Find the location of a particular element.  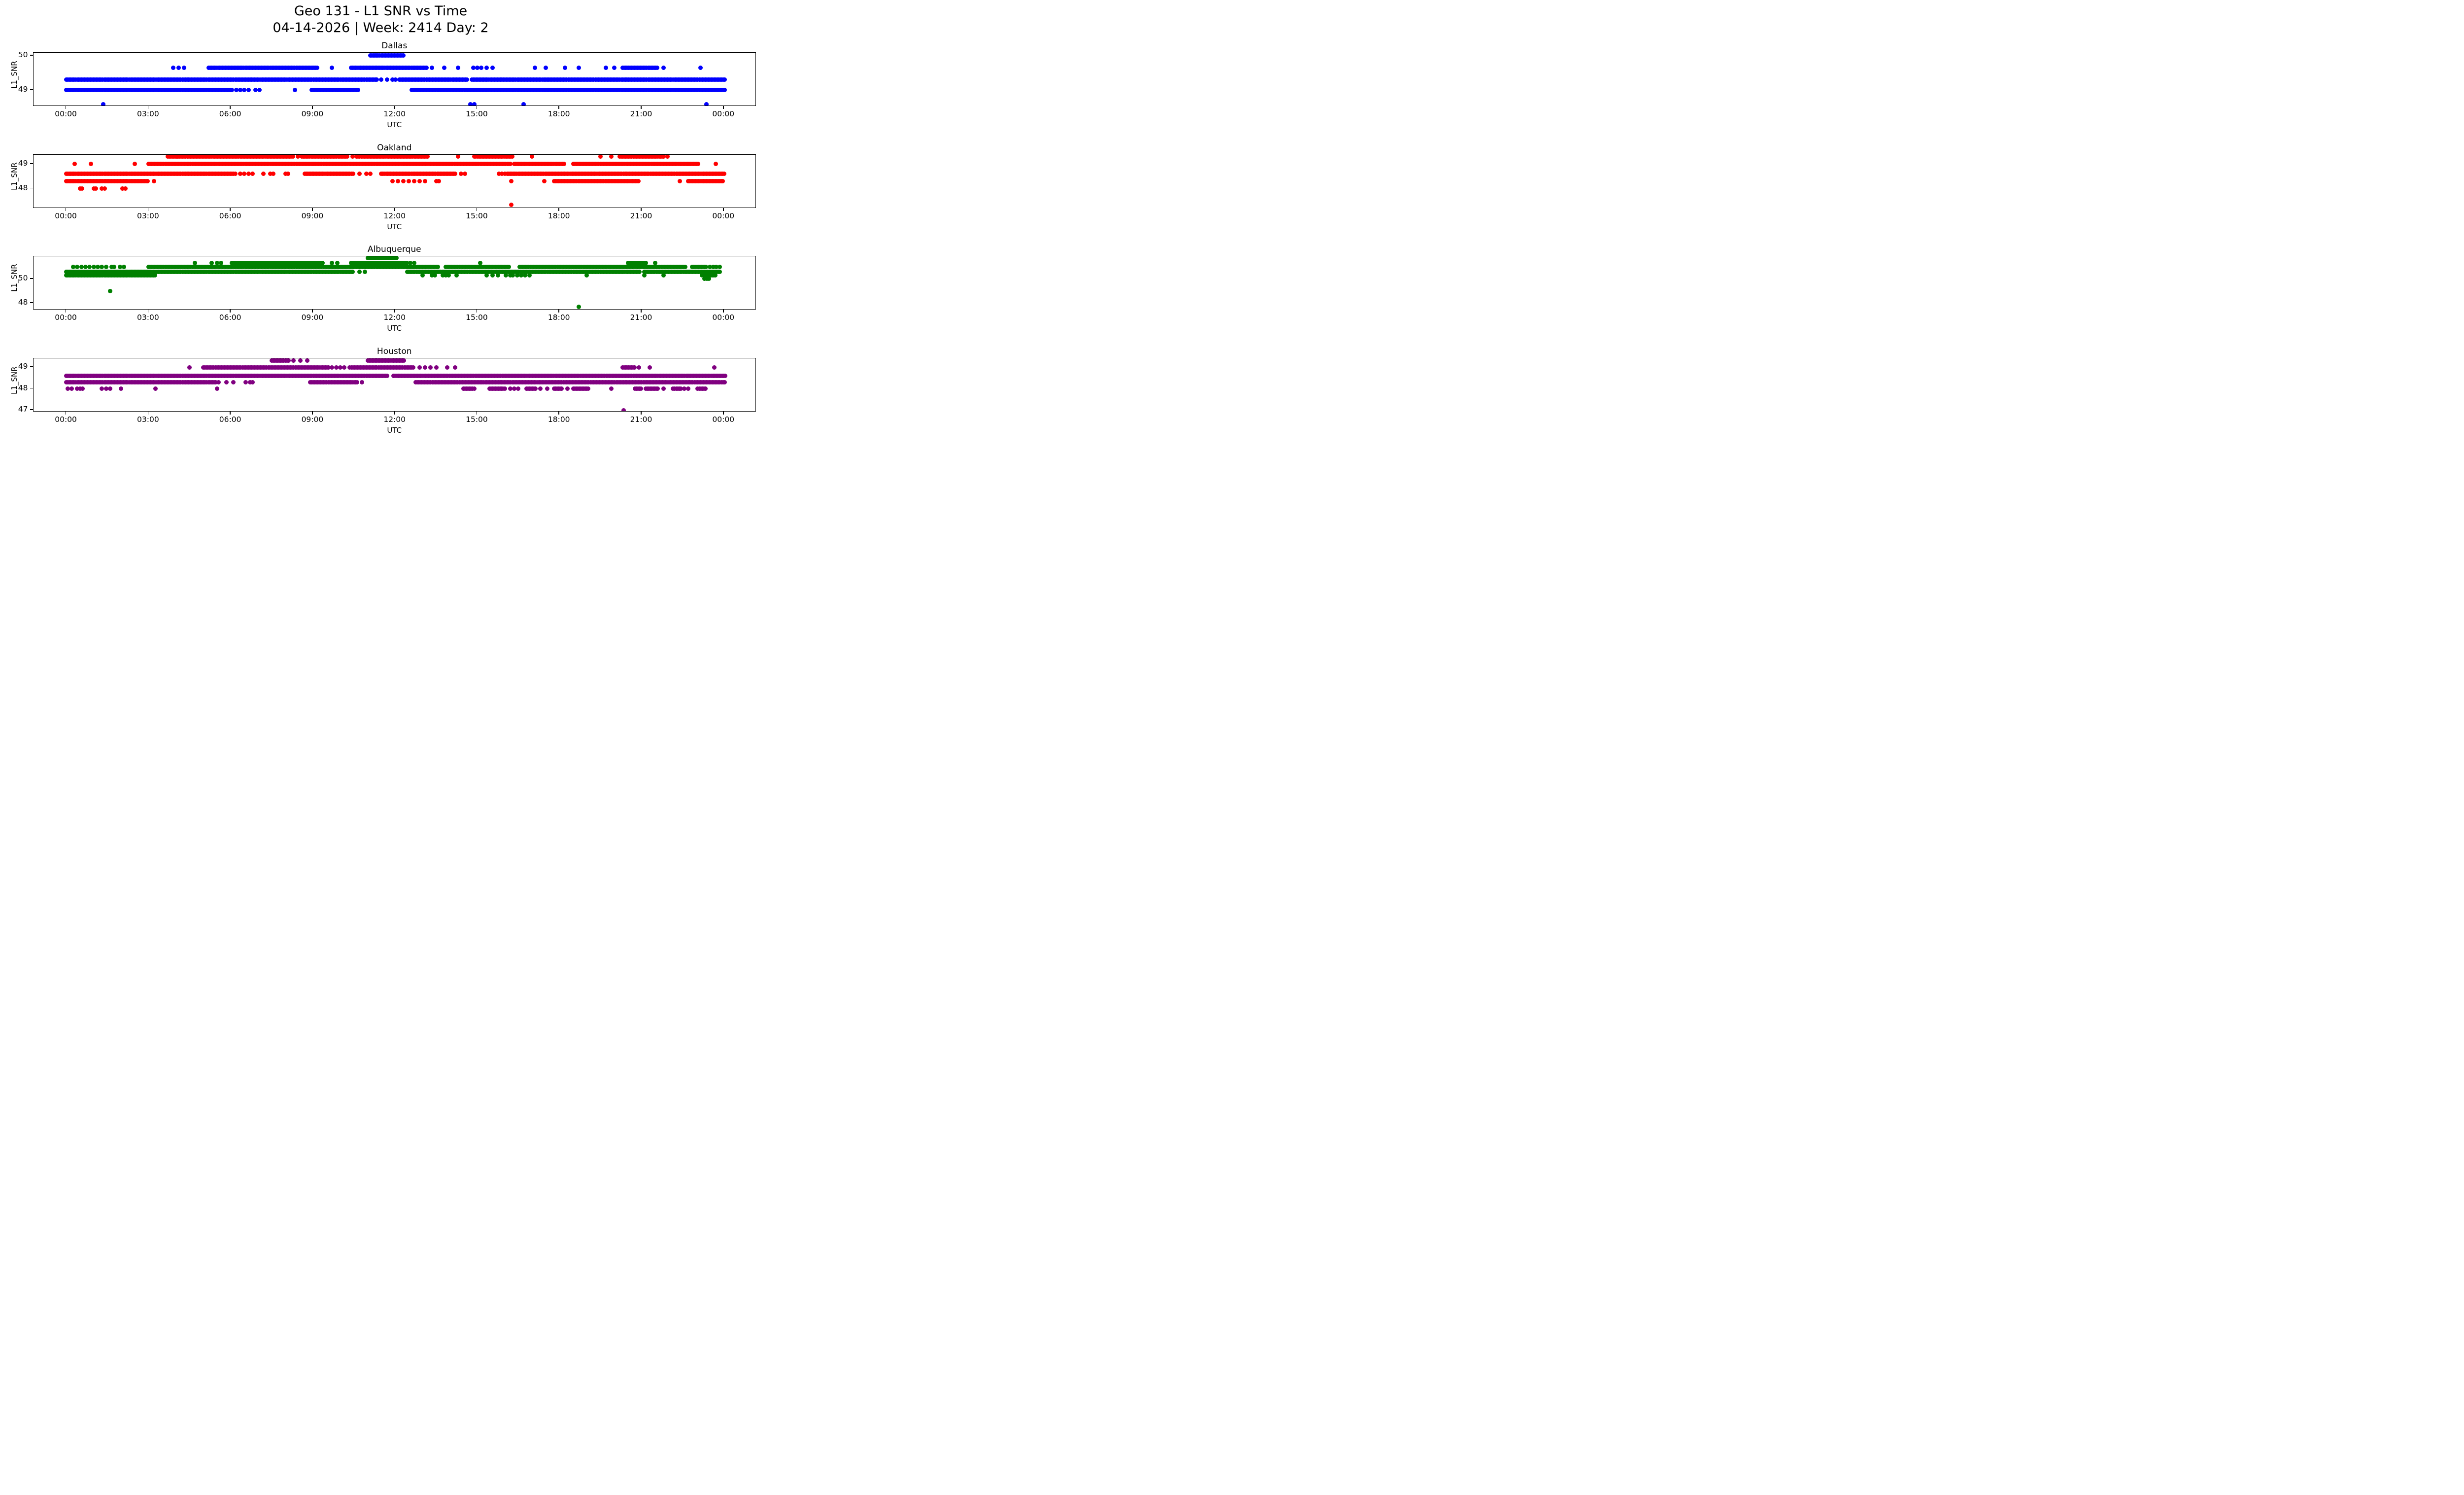

axes-albuquerque is located at coordinates (394, 283).